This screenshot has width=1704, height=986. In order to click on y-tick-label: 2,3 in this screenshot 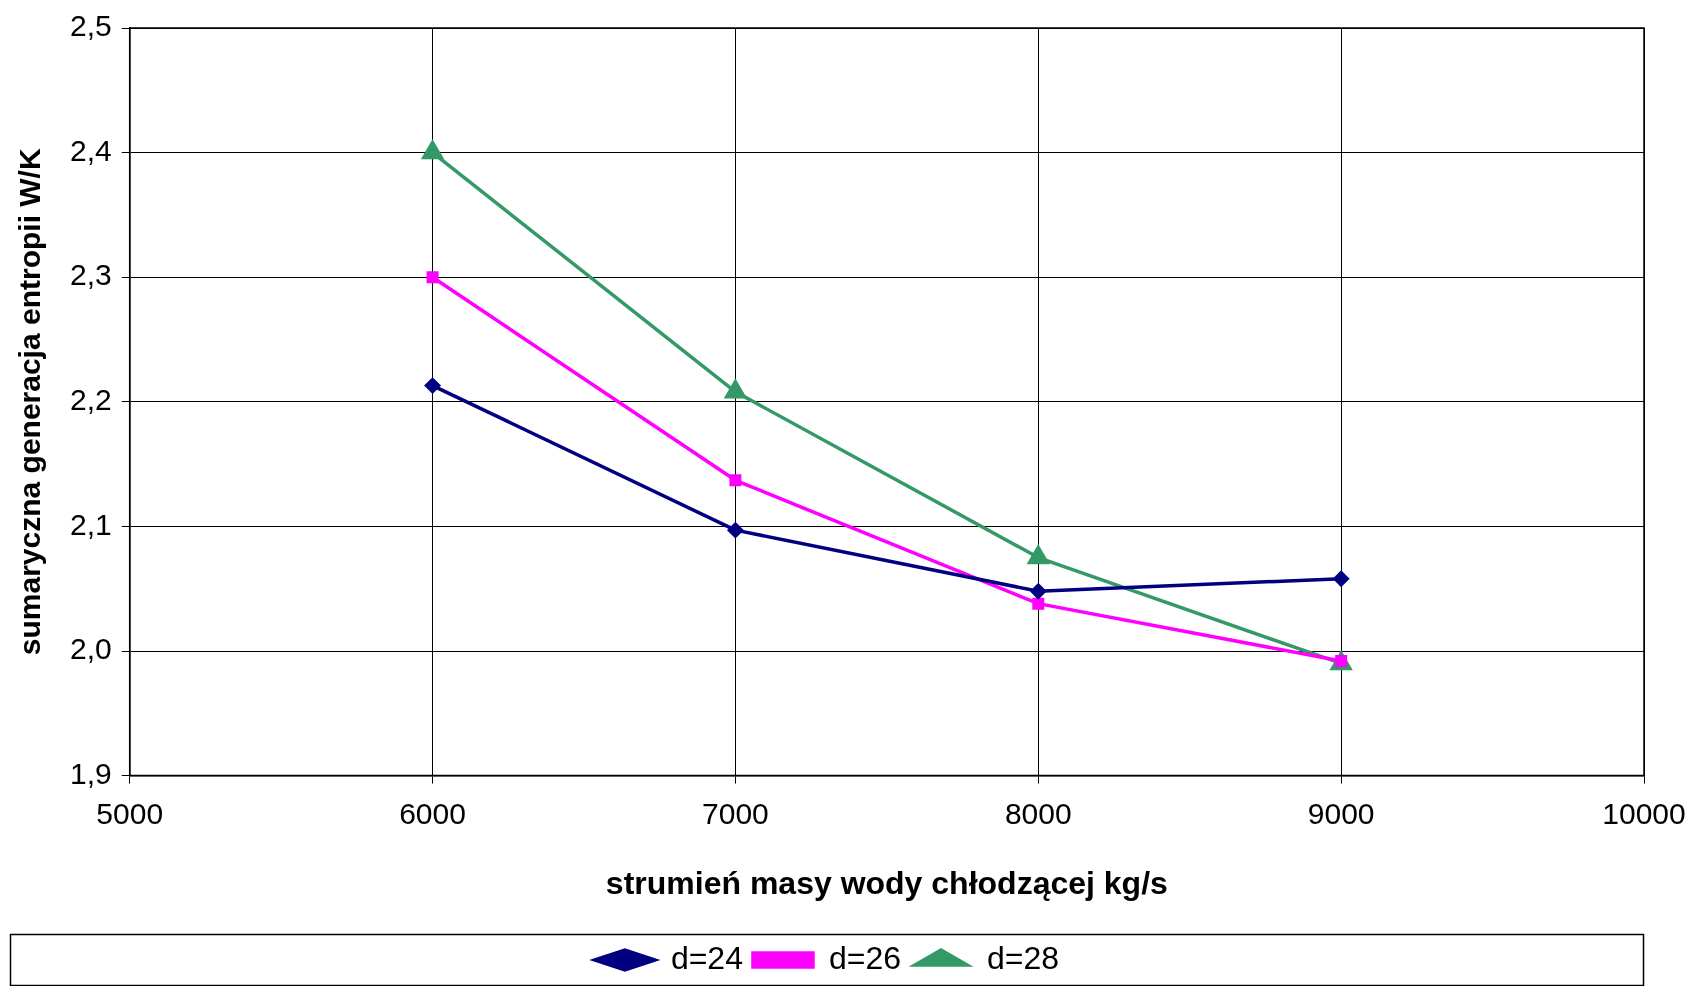, I will do `click(90, 275)`.